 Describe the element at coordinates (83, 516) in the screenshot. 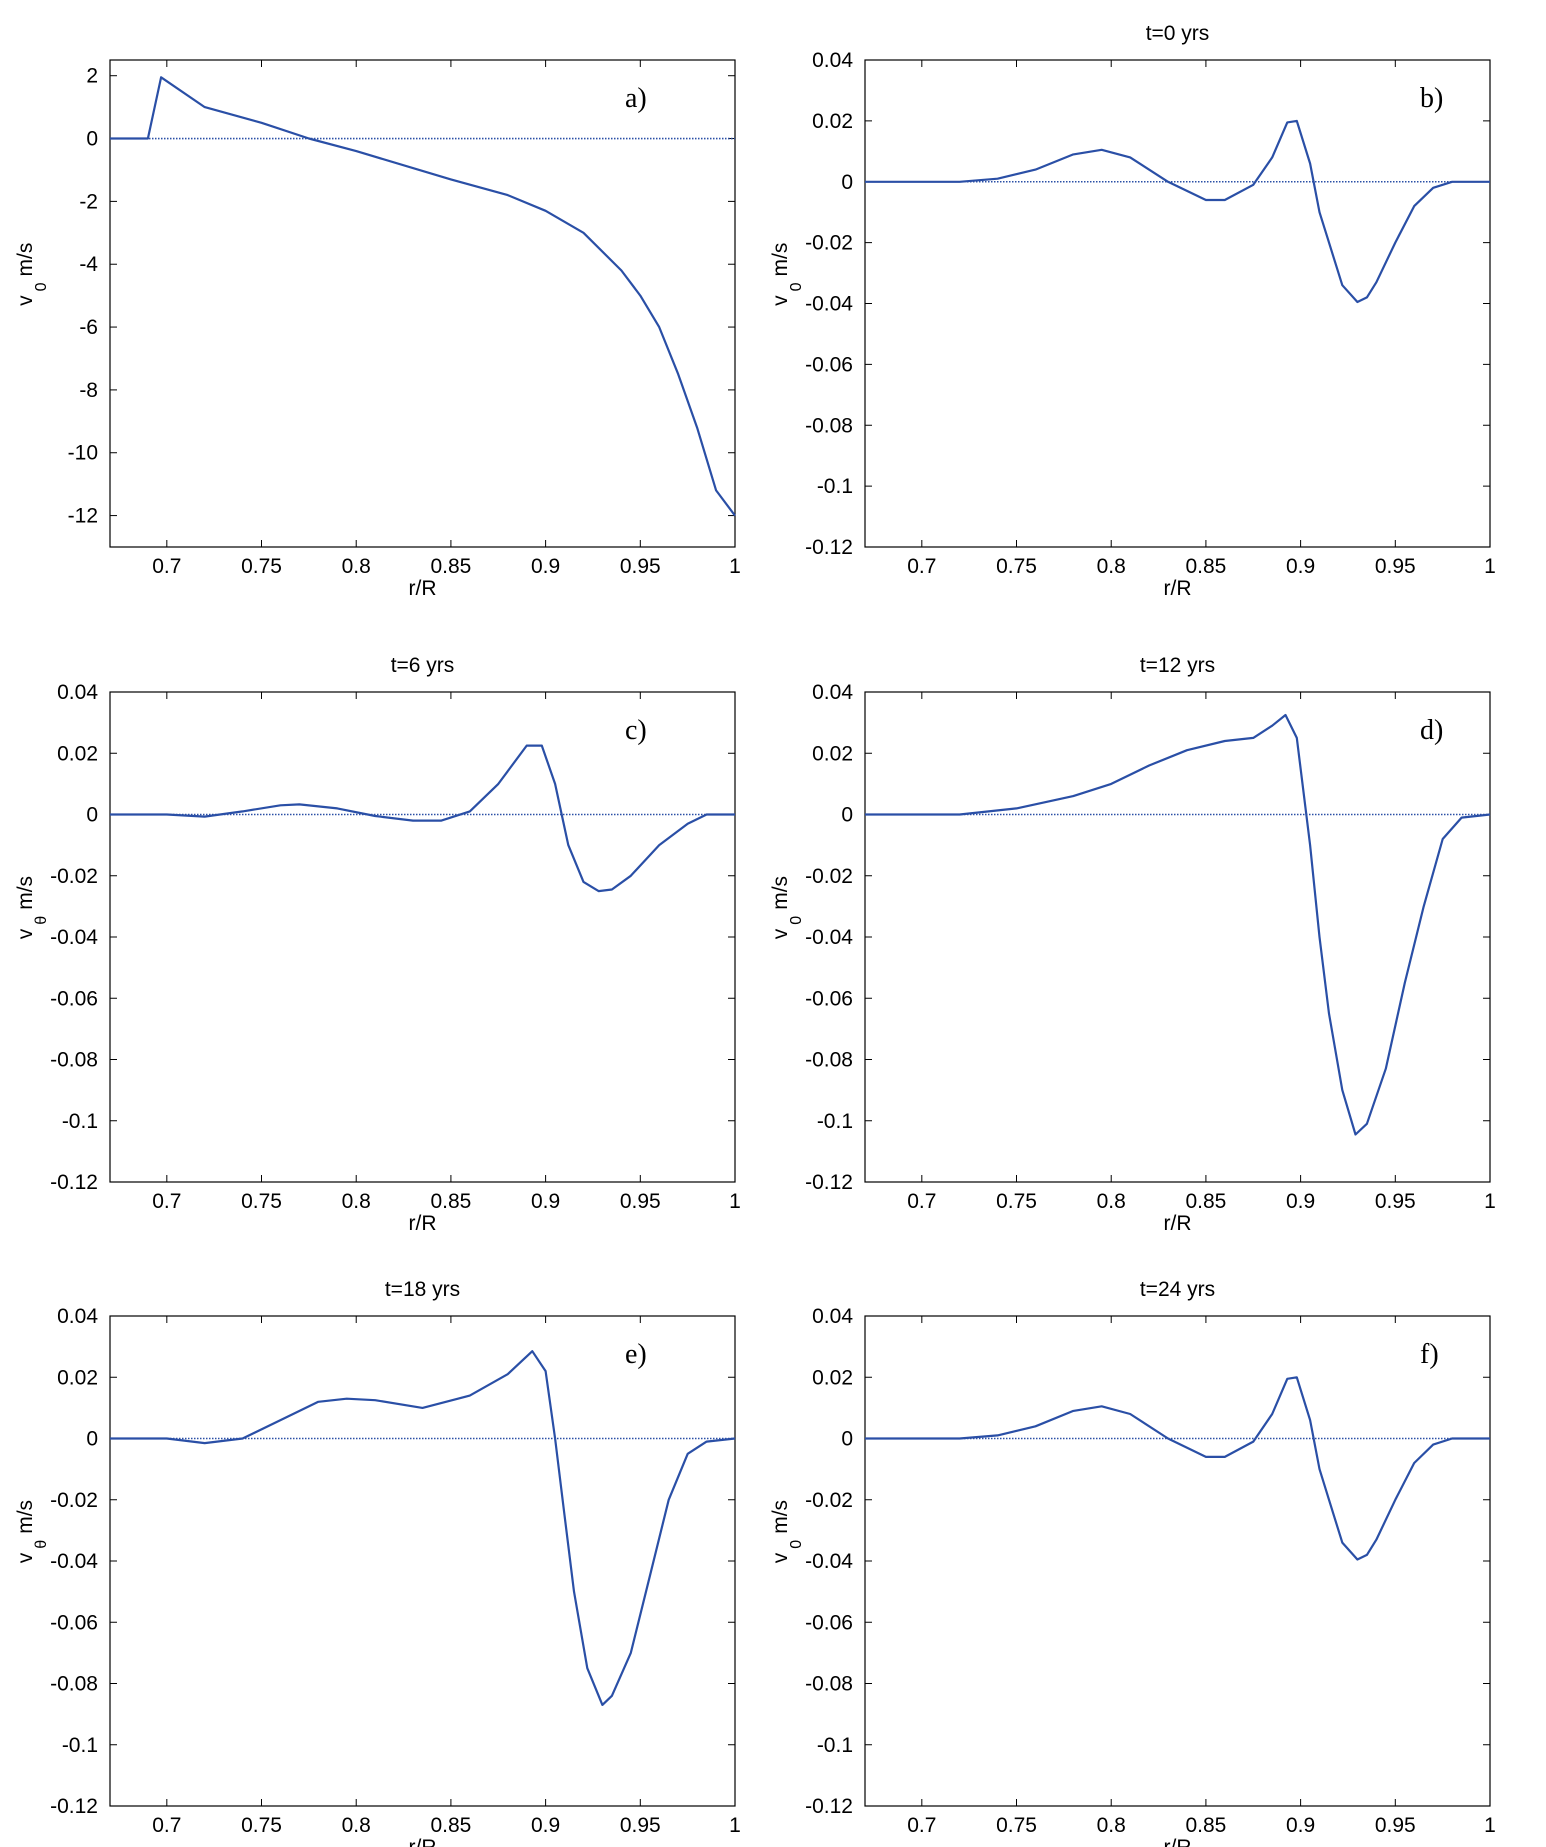

I see `y-tick-label: -12` at that location.